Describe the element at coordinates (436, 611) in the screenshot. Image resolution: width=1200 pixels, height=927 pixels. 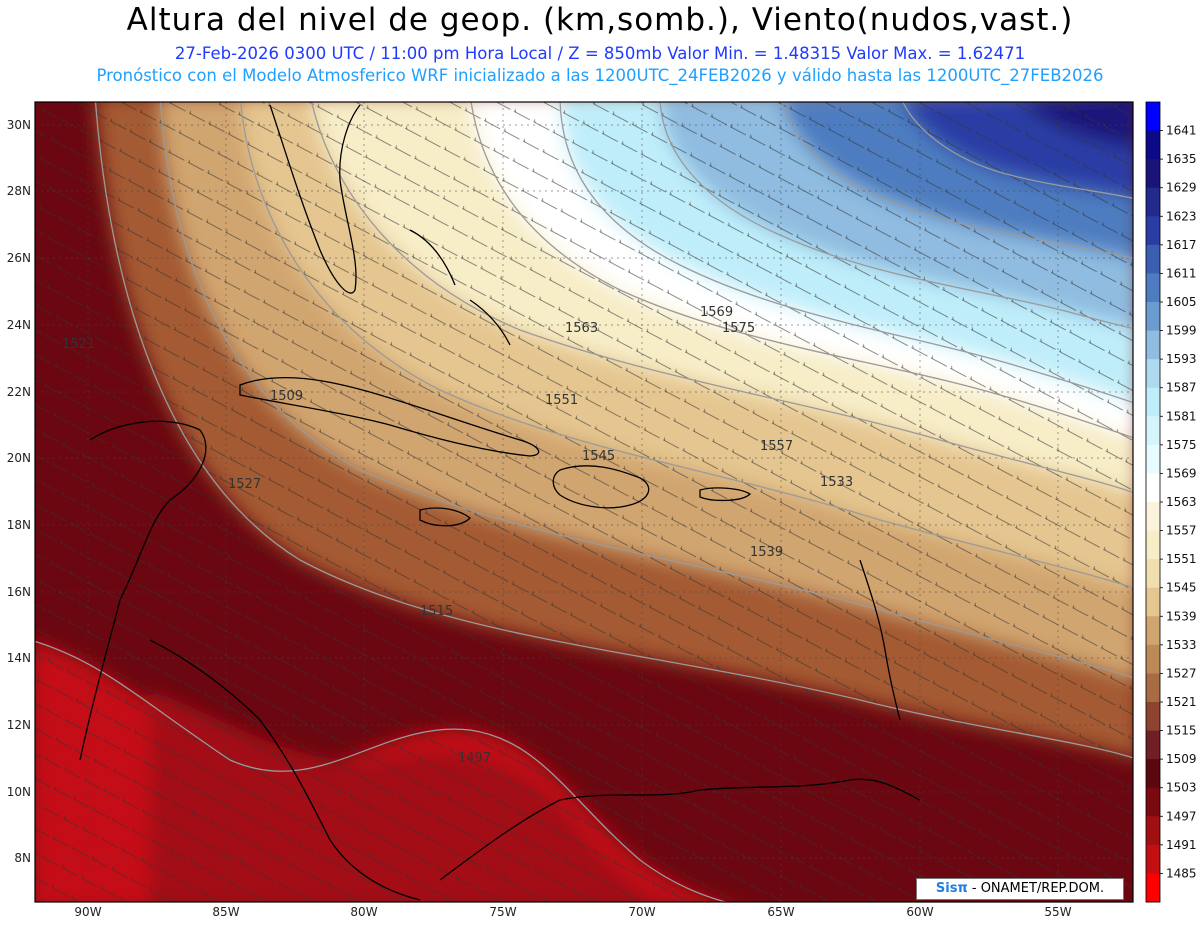
I see `contour-label-1515: 1515` at that location.